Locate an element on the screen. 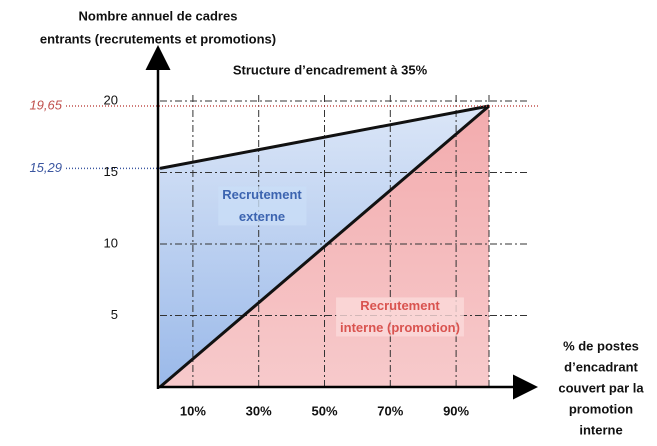 Image resolution: width=657 pixels, height=446 pixels. y-axis-label: Nombre annuel de cadres is located at coordinates (158, 15).